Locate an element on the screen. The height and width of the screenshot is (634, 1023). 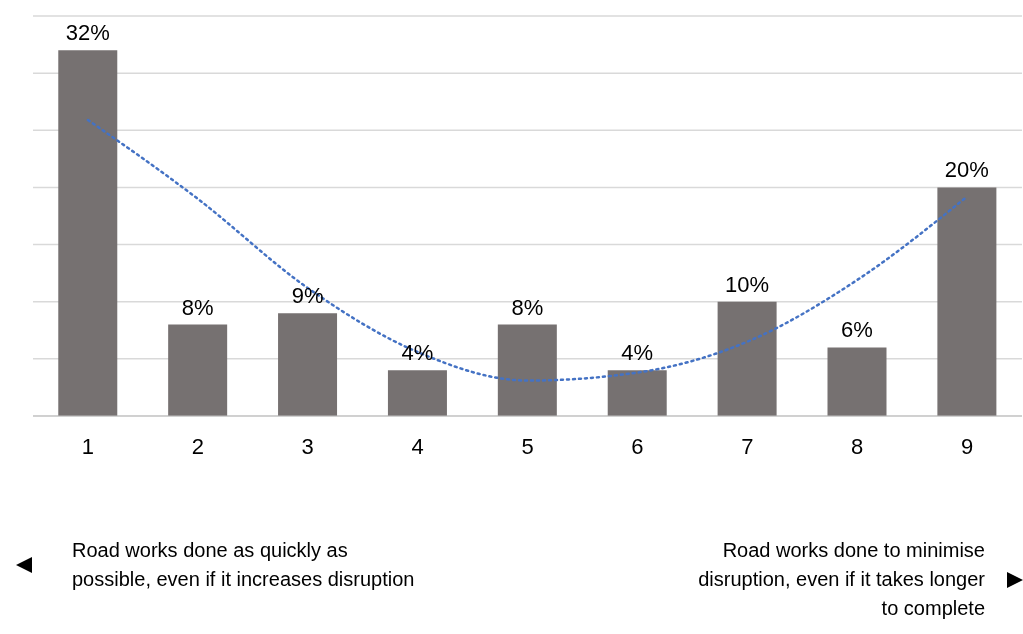
data-label: 6% is located at coordinates (857, 330).